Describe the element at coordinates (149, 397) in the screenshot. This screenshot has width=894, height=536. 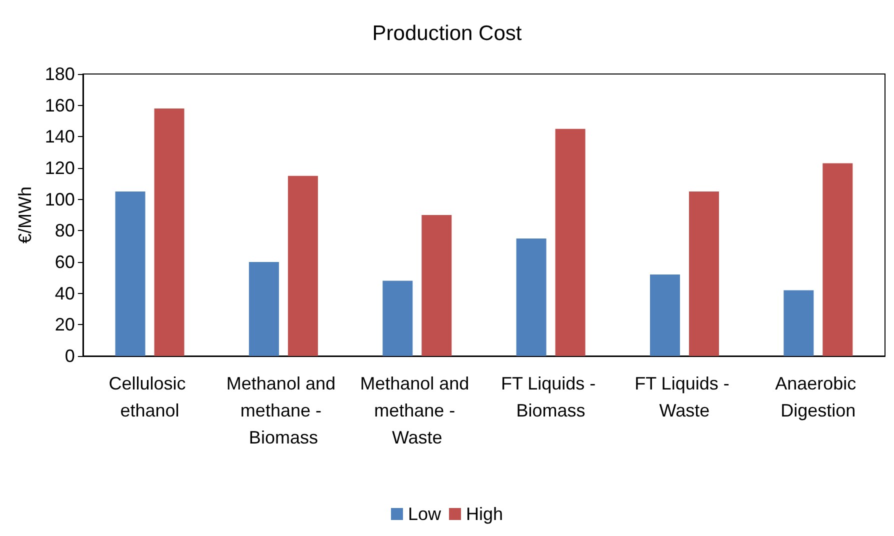
I see `x-tick-label: Cellulosic ethanol` at that location.